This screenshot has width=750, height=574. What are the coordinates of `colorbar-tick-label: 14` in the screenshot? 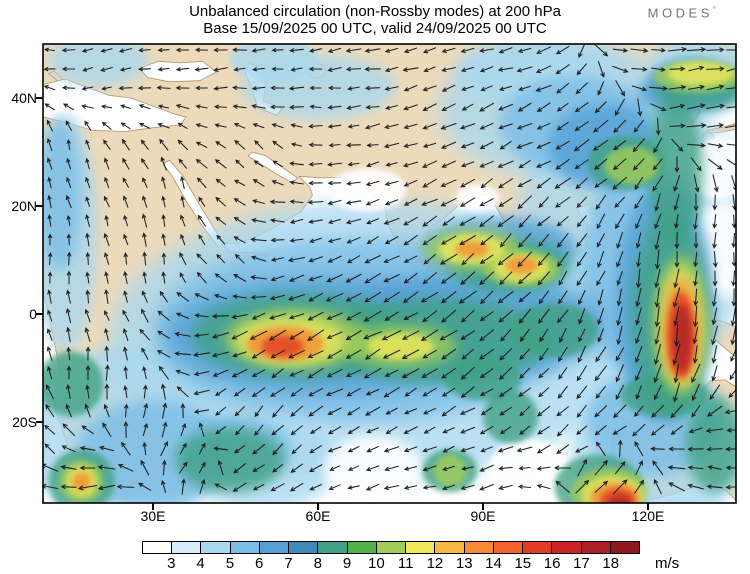 It's located at (493, 563).